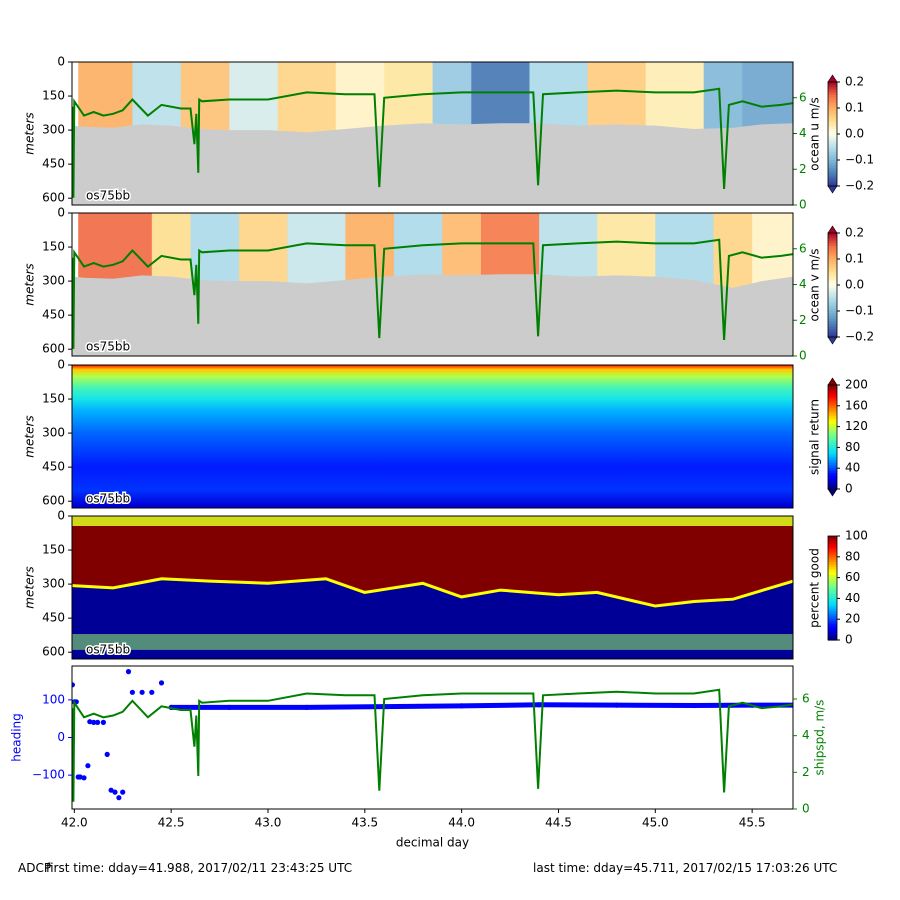 This screenshot has width=900, height=900. Describe the element at coordinates (752, 823) in the screenshot. I see `x-tick-label: 45.5` at that location.